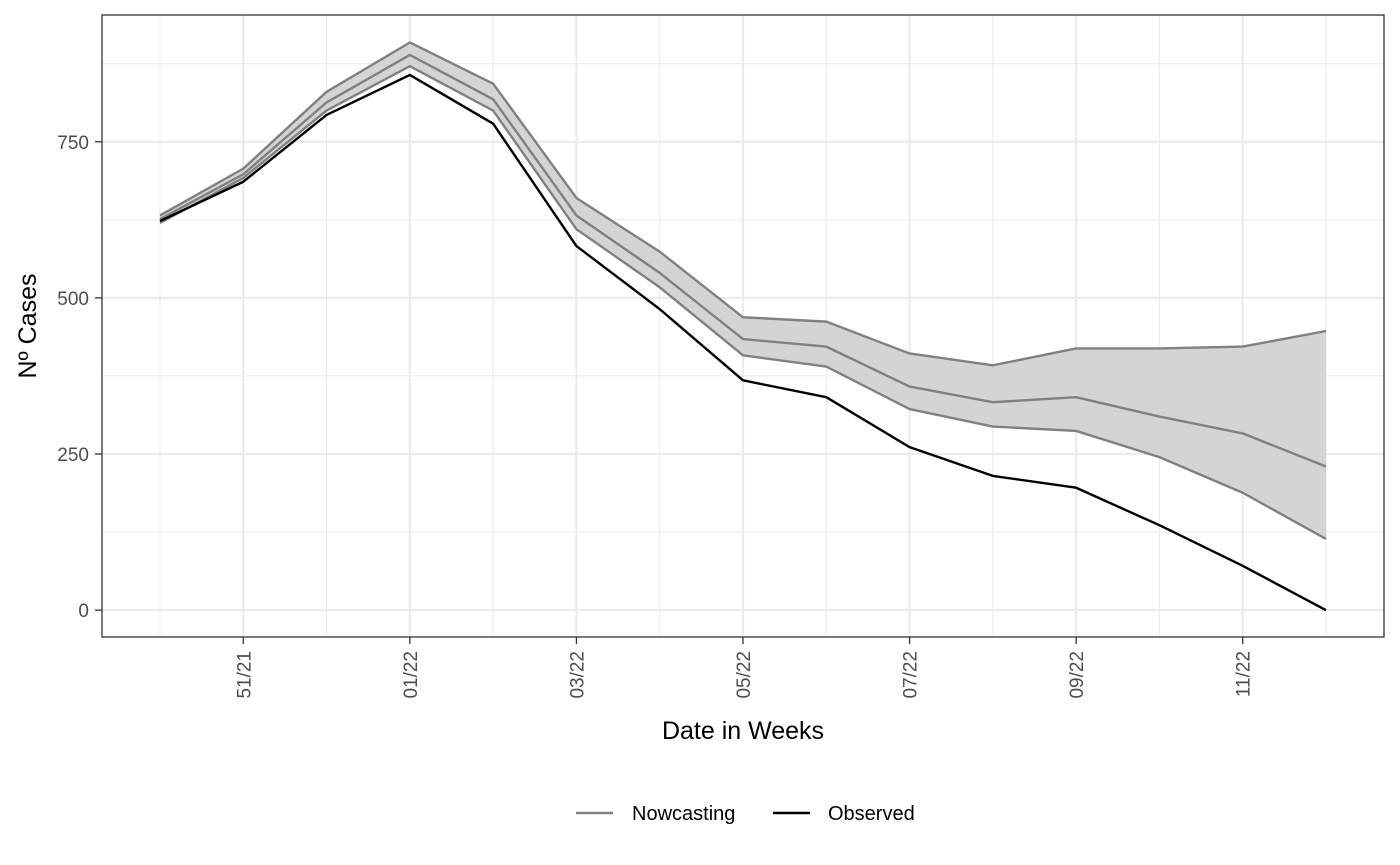  What do you see at coordinates (577, 675) in the screenshot?
I see `x-tick-label: 03/22` at bounding box center [577, 675].